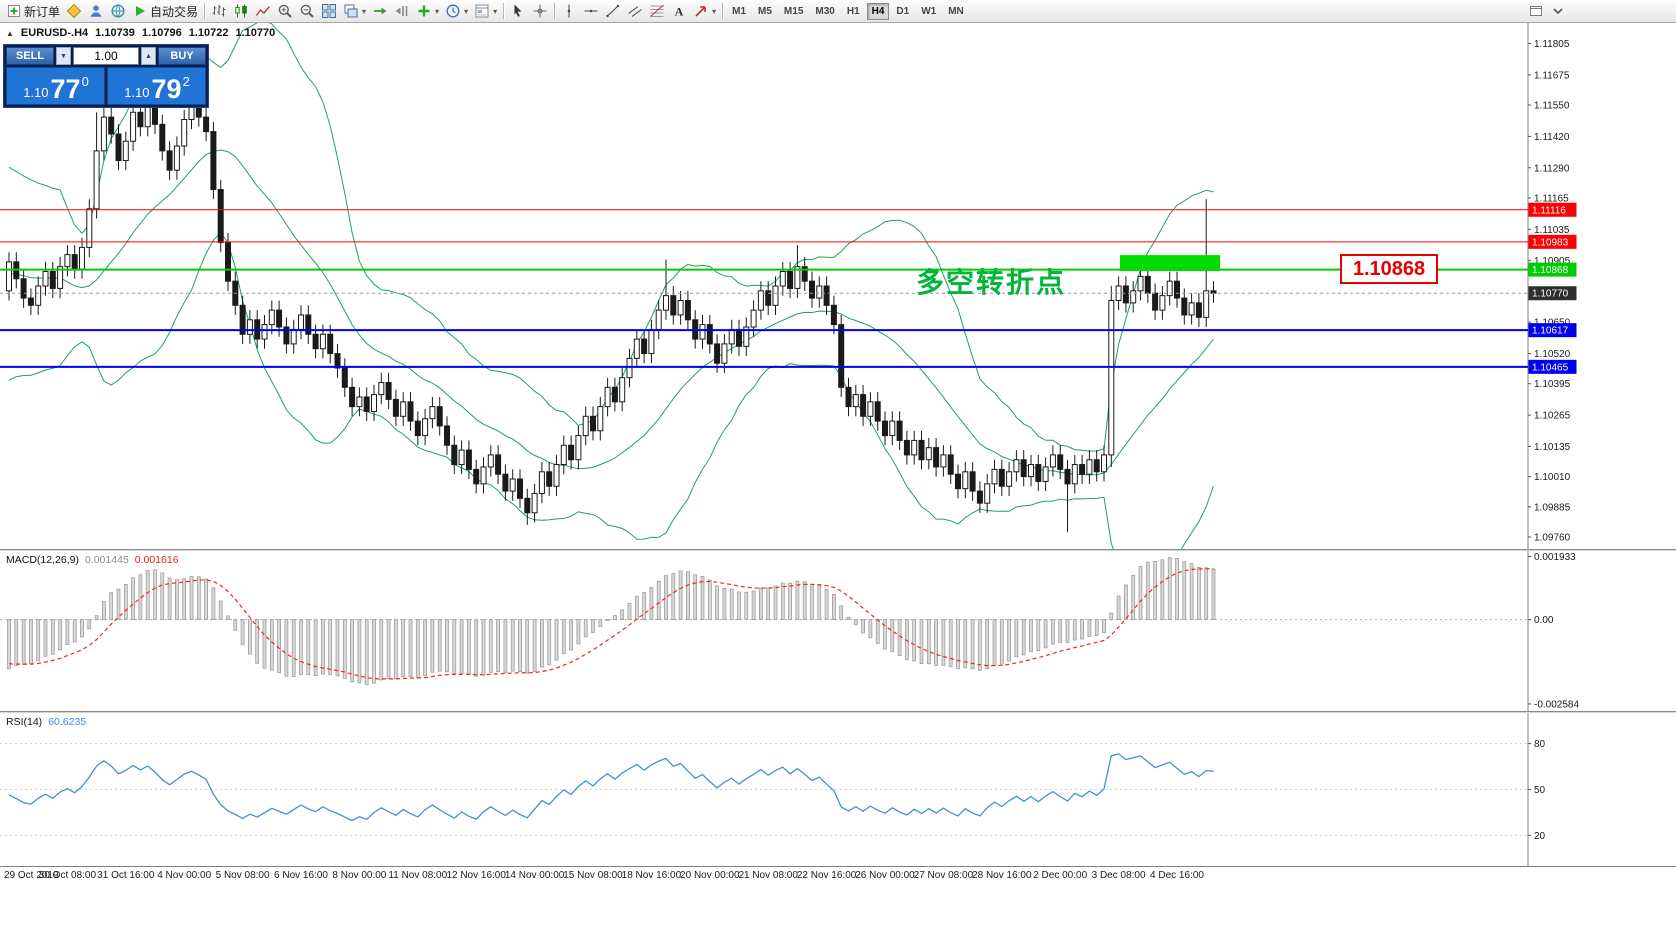 The width and height of the screenshot is (1676, 947). Describe the element at coordinates (1060, 875) in the screenshot. I see `time-axis-label: 2 Dec 00:00` at that location.